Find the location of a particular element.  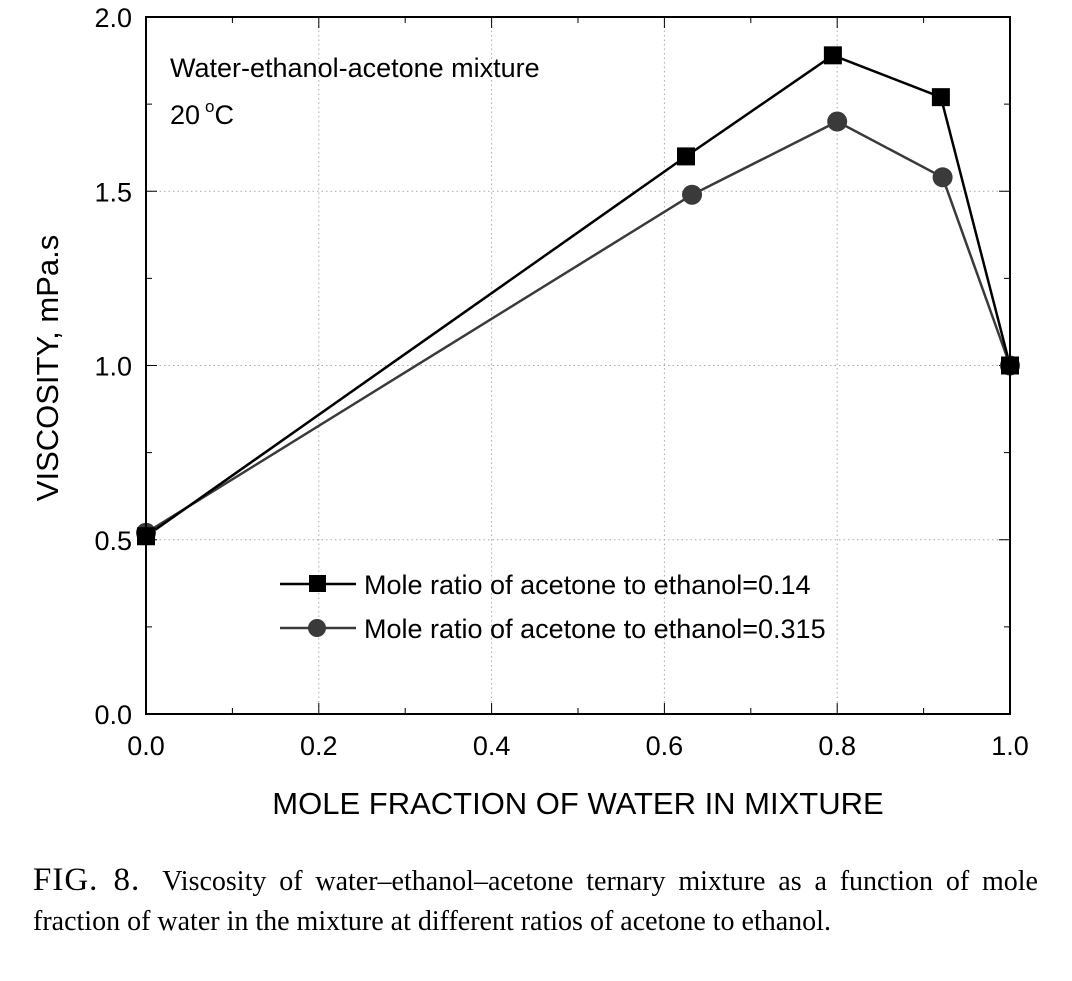

legend-label-2: Mole ratio of acetone to ethanol=0.315 is located at coordinates (595, 629).